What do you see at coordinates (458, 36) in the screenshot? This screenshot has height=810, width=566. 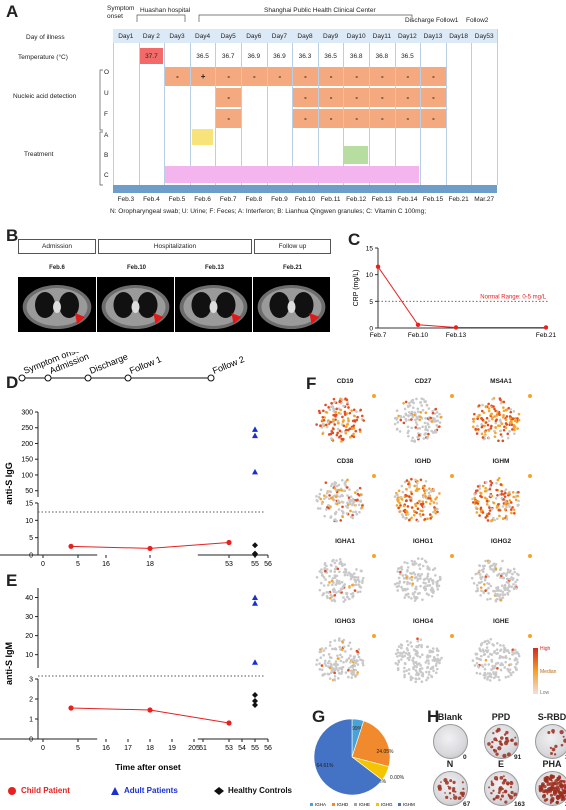 I see `day-cell: Day18` at bounding box center [458, 36].